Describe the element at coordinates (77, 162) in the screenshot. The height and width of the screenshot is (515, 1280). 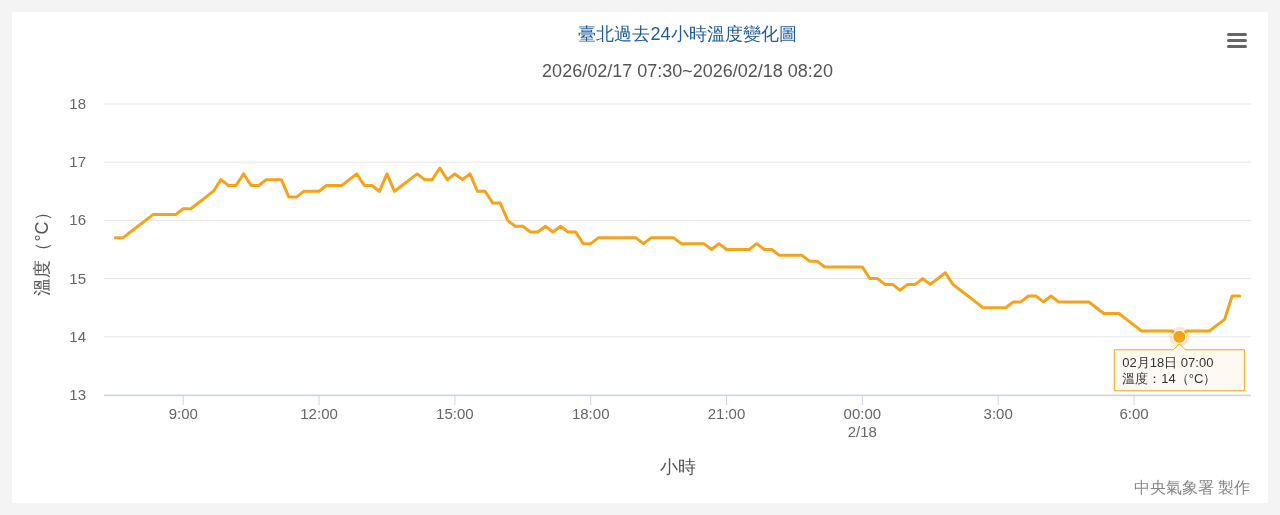
I see `y-tick-label: 17` at that location.